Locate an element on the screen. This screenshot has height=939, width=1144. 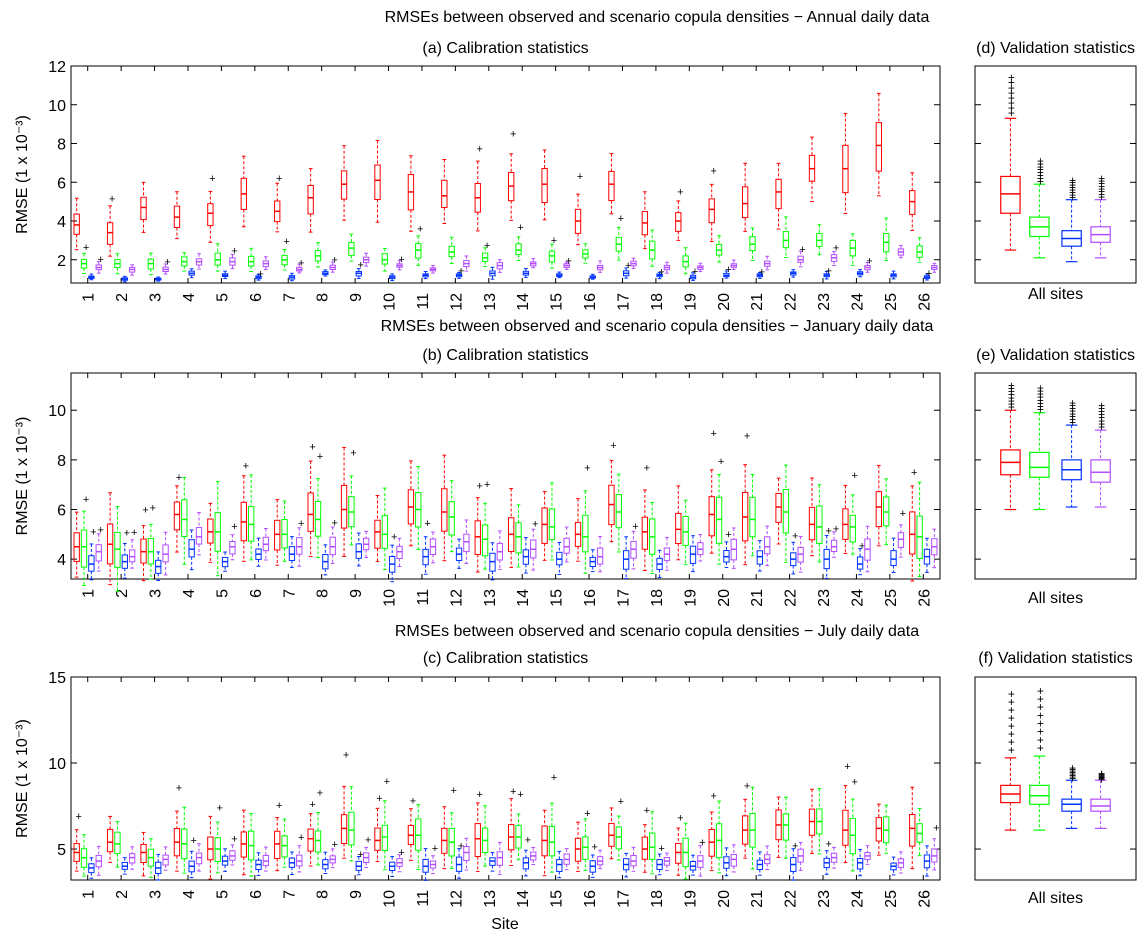
y-tick-label: 12 is located at coordinates (57, 67).